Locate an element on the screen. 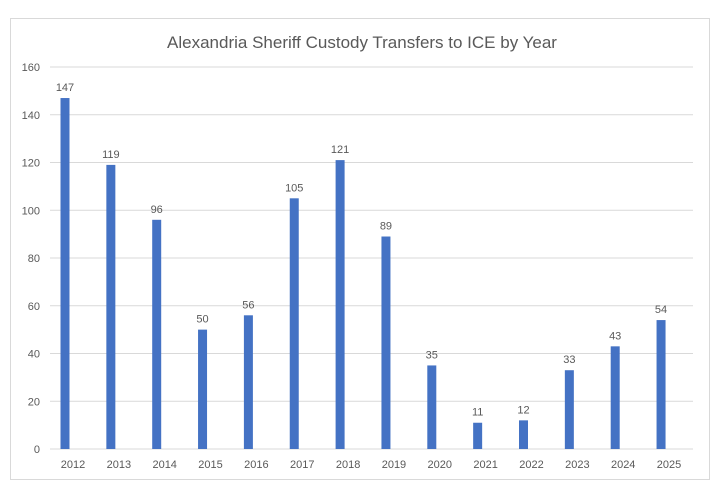 Image resolution: width=725 pixels, height=503 pixels. y-tick-label: 160 is located at coordinates (31, 68).